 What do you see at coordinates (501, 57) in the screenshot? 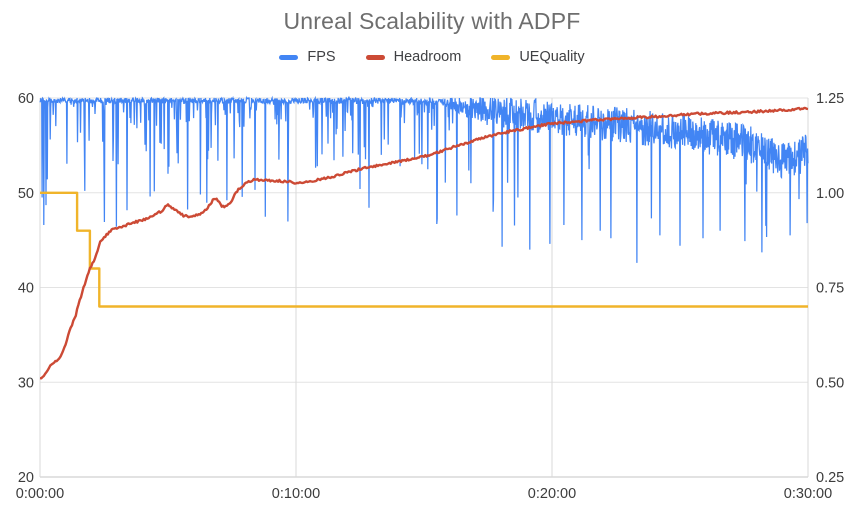
I see `legend-swatch-uequality` at bounding box center [501, 57].